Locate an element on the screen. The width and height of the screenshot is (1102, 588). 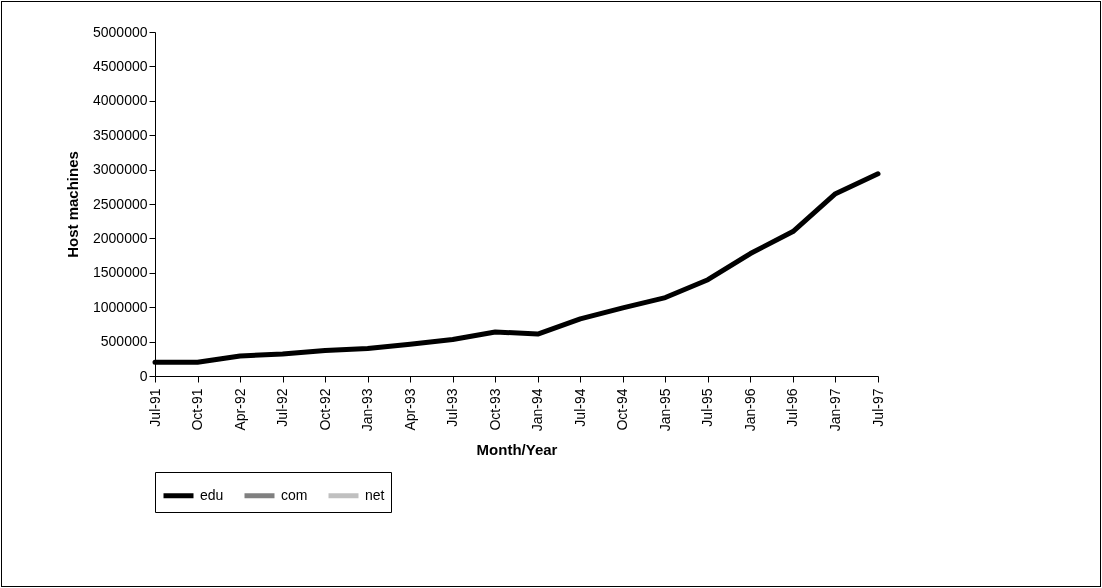
y-tick-label: 4000000 is located at coordinates (120, 100).